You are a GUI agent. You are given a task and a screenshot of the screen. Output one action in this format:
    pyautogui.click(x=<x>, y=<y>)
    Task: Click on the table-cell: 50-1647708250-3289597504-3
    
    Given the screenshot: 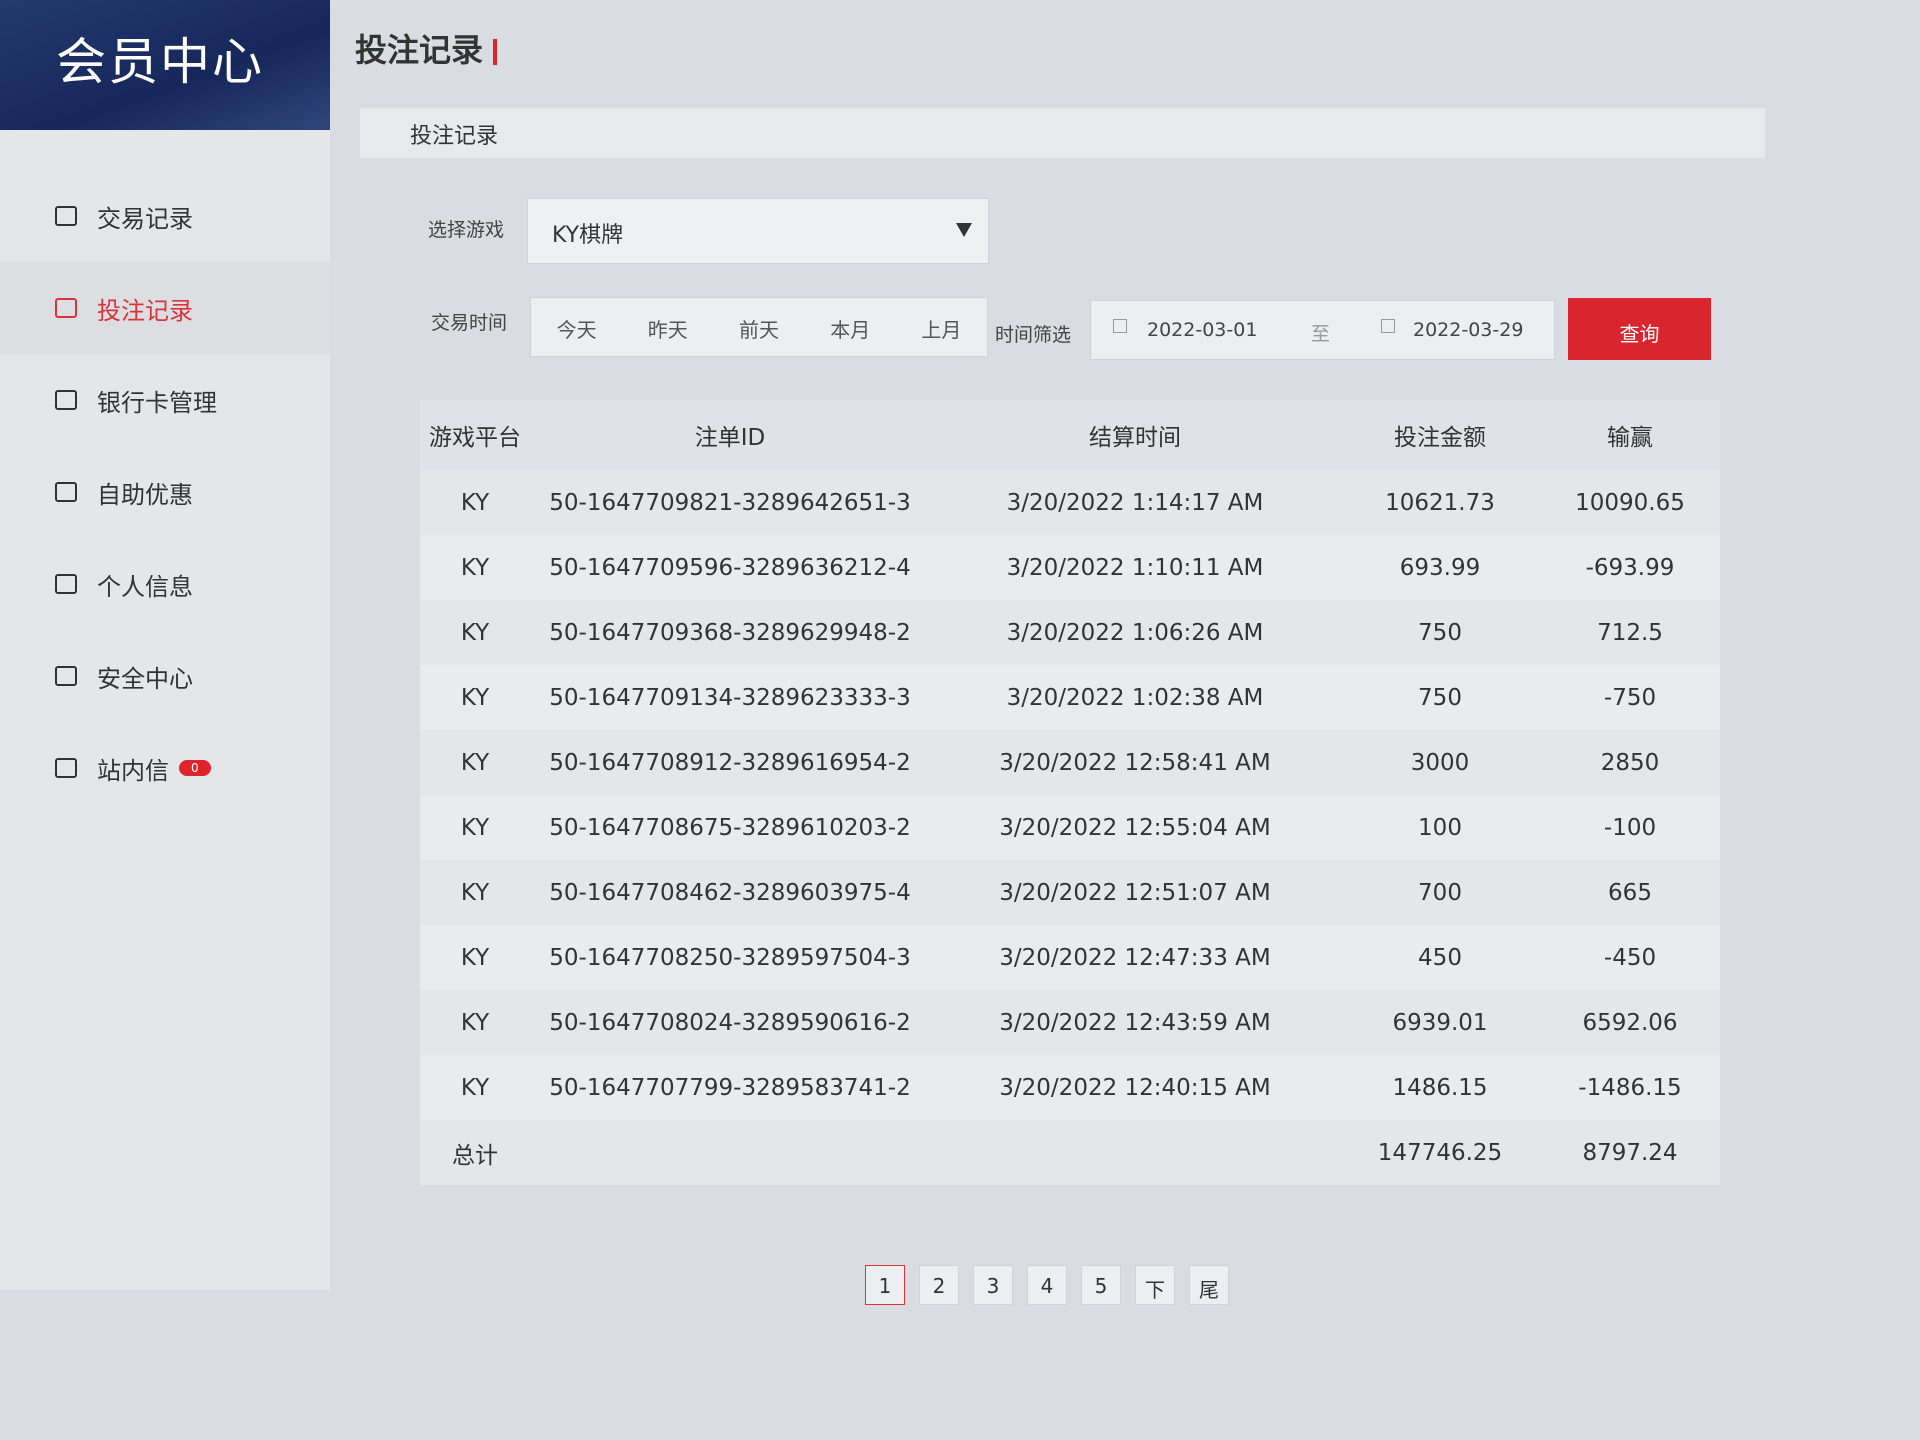 What is the action you would take?
    pyautogui.click(x=730, y=957)
    